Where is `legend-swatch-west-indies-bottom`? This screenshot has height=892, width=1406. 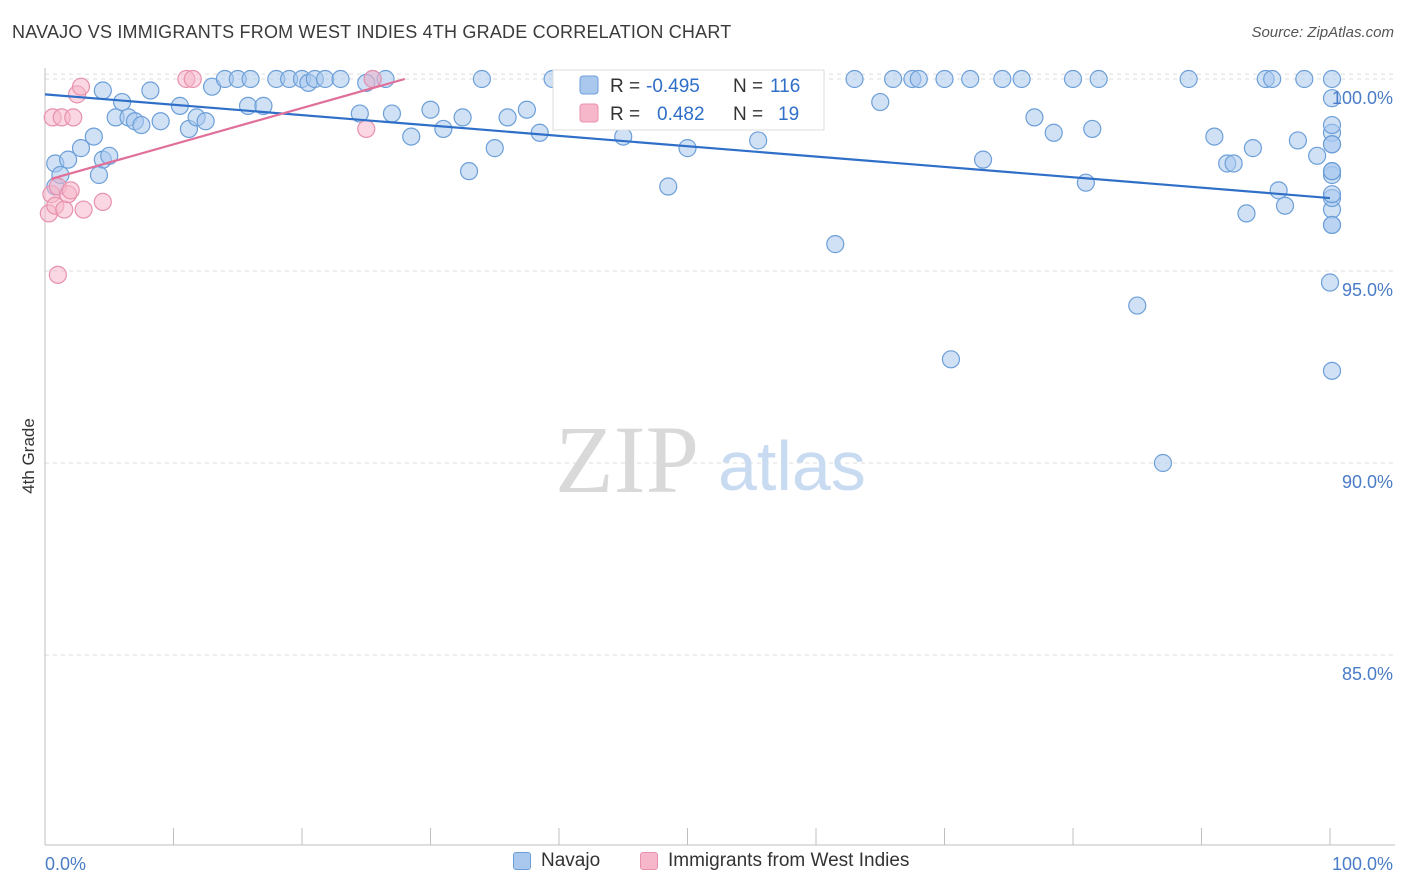
legend-swatch-west-indies-bottom is located at coordinates (649, 861).